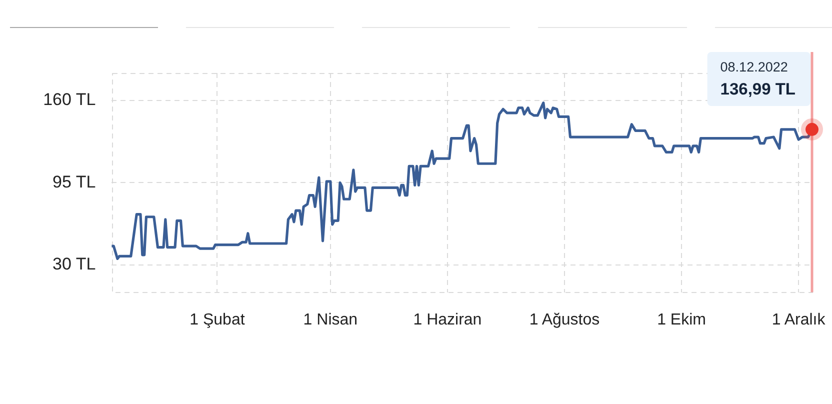  I want to click on x-tick-label: 1 Nisan, so click(330, 319).